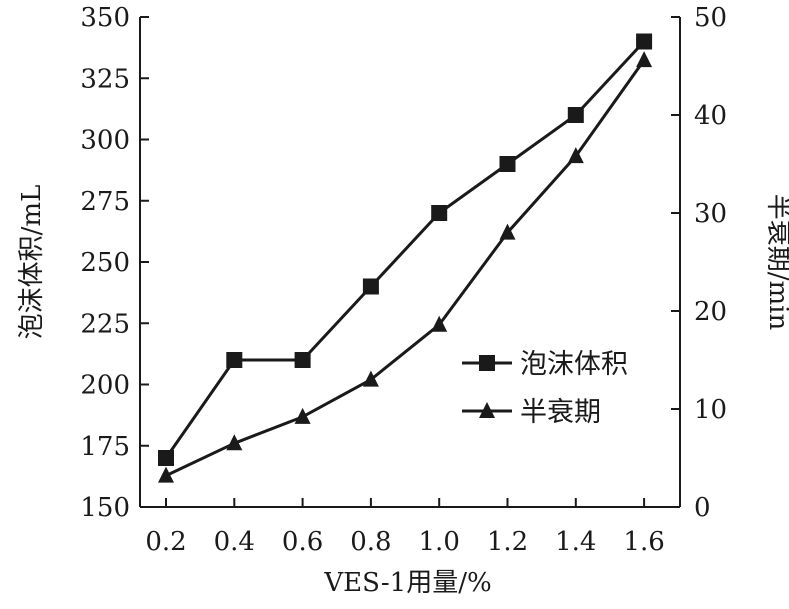  What do you see at coordinates (105, 79) in the screenshot?
I see `y-tick-label-left: 325` at bounding box center [105, 79].